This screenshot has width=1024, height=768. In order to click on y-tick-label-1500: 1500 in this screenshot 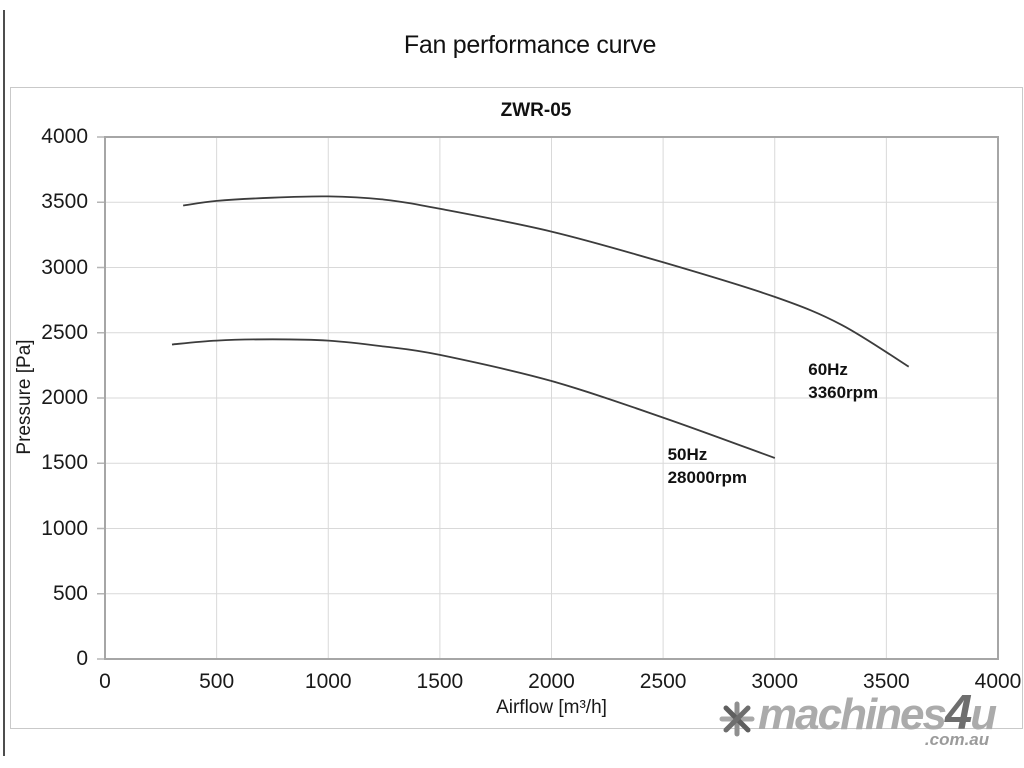, I will do `click(64, 463)`.